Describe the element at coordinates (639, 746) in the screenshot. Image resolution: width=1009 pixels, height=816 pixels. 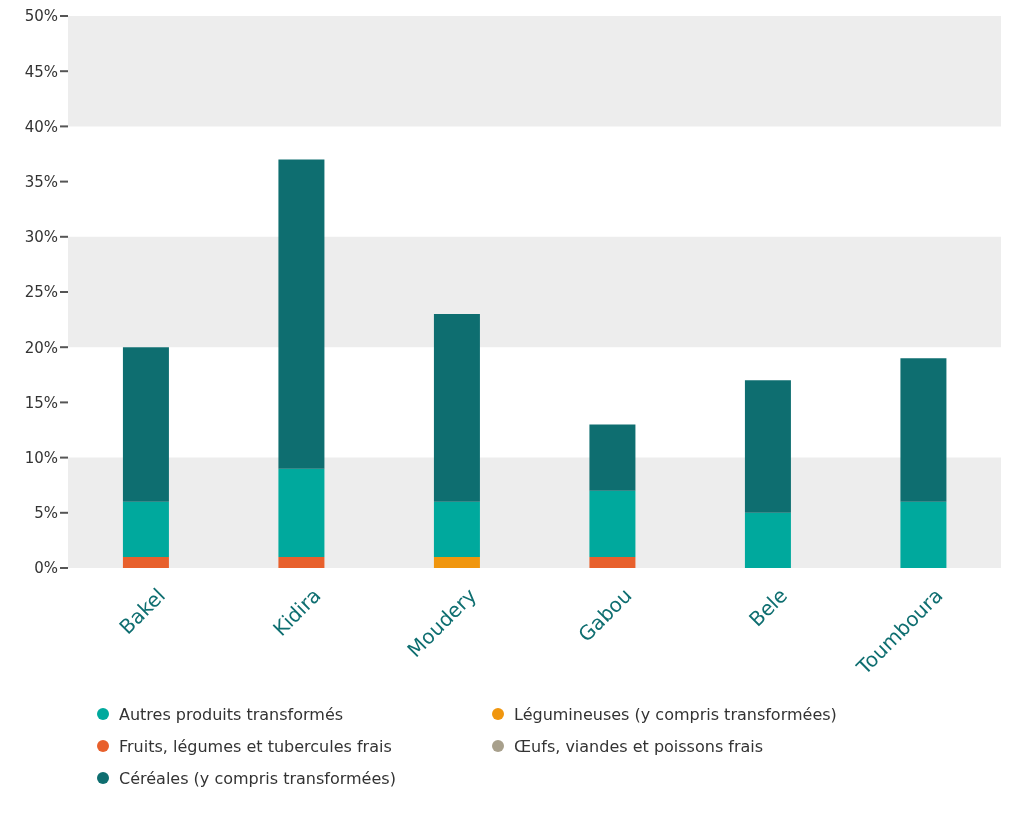
I see `legend-label: Œufs, viandes et poissons frais` at that location.